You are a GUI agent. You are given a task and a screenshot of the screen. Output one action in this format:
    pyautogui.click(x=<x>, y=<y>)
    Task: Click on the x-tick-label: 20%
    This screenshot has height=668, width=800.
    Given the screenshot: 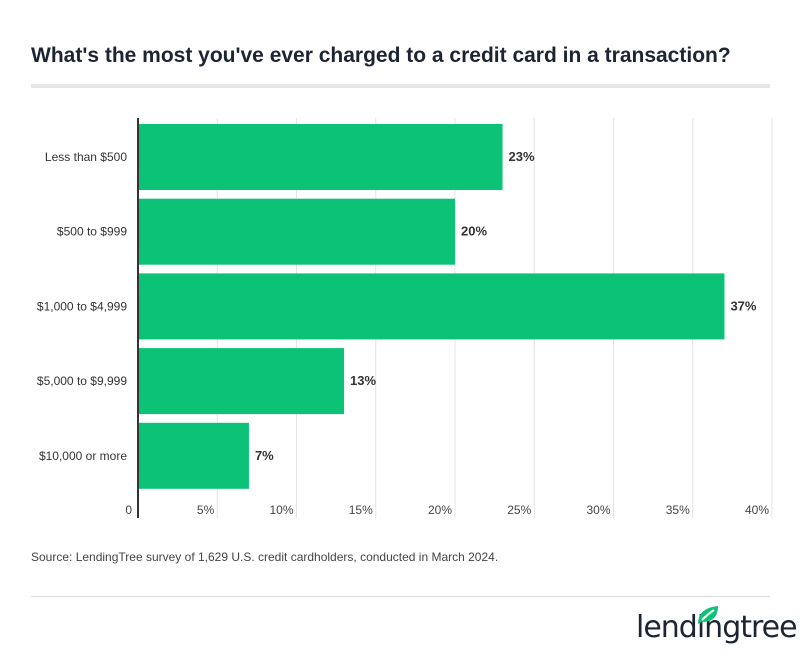 What is the action you would take?
    pyautogui.click(x=440, y=510)
    